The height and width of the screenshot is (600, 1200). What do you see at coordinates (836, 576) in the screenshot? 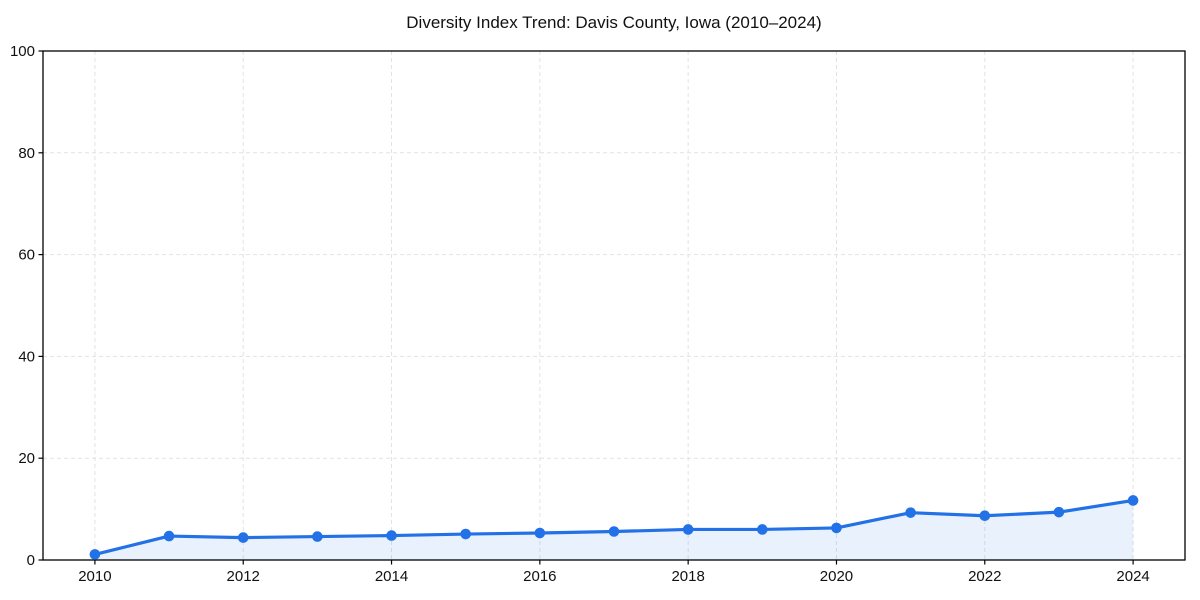
I see `x-tick-label: 2020` at bounding box center [836, 576].